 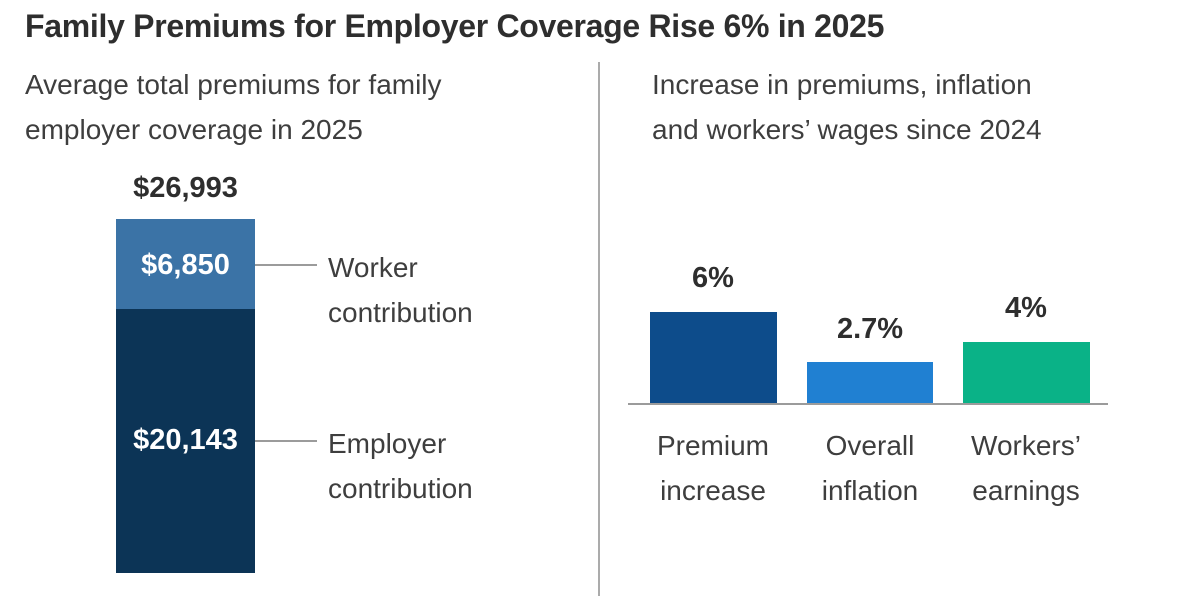 I want to click on overall-inflation-value-label: 2.7%, so click(x=870, y=329).